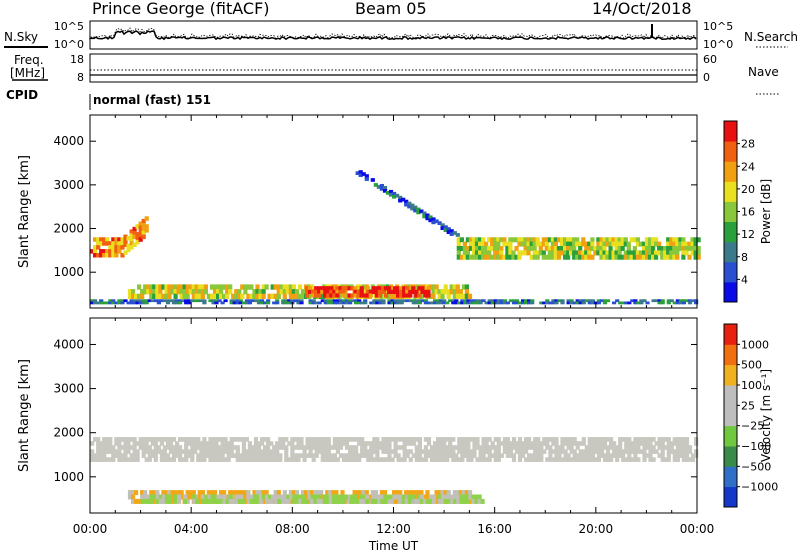  What do you see at coordinates (393, 68) in the screenshot?
I see `freq-panel` at bounding box center [393, 68].